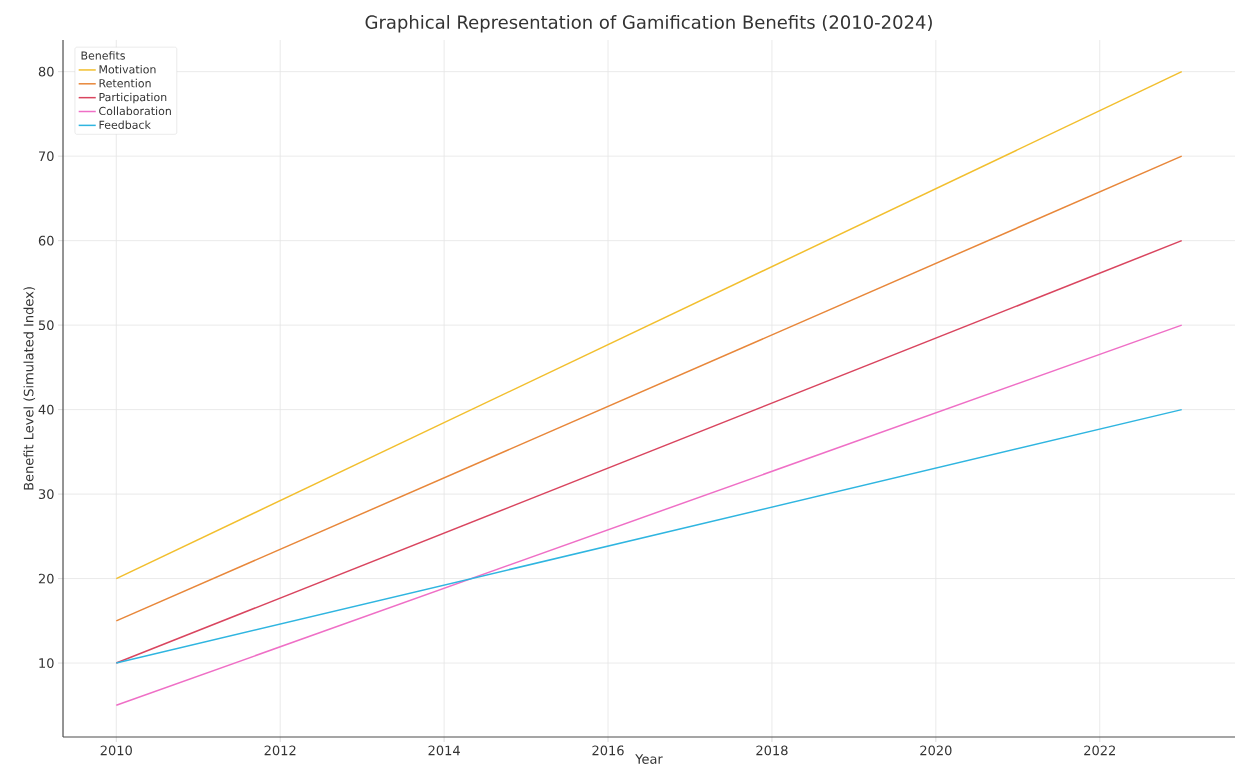 The image size is (1239, 776). I want to click on x-tick-label: 2020, so click(936, 750).